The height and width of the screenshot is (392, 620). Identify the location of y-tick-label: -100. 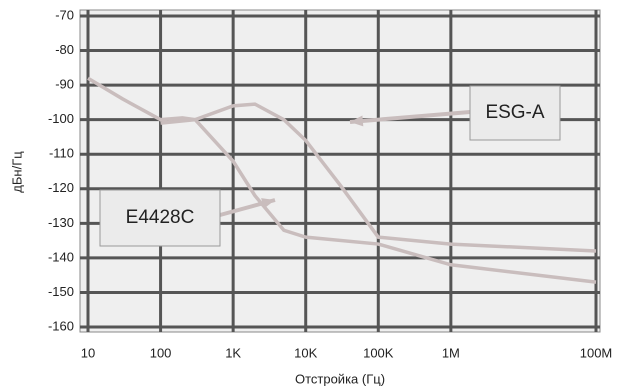
(61, 118).